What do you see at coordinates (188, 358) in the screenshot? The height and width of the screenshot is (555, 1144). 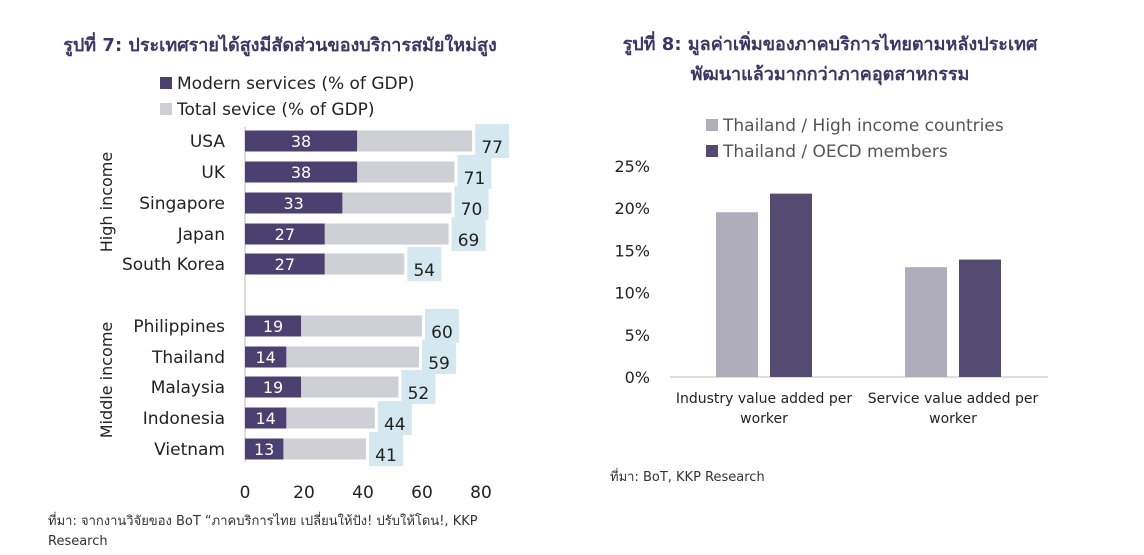 I see `category-label-7: Thailand` at bounding box center [188, 358].